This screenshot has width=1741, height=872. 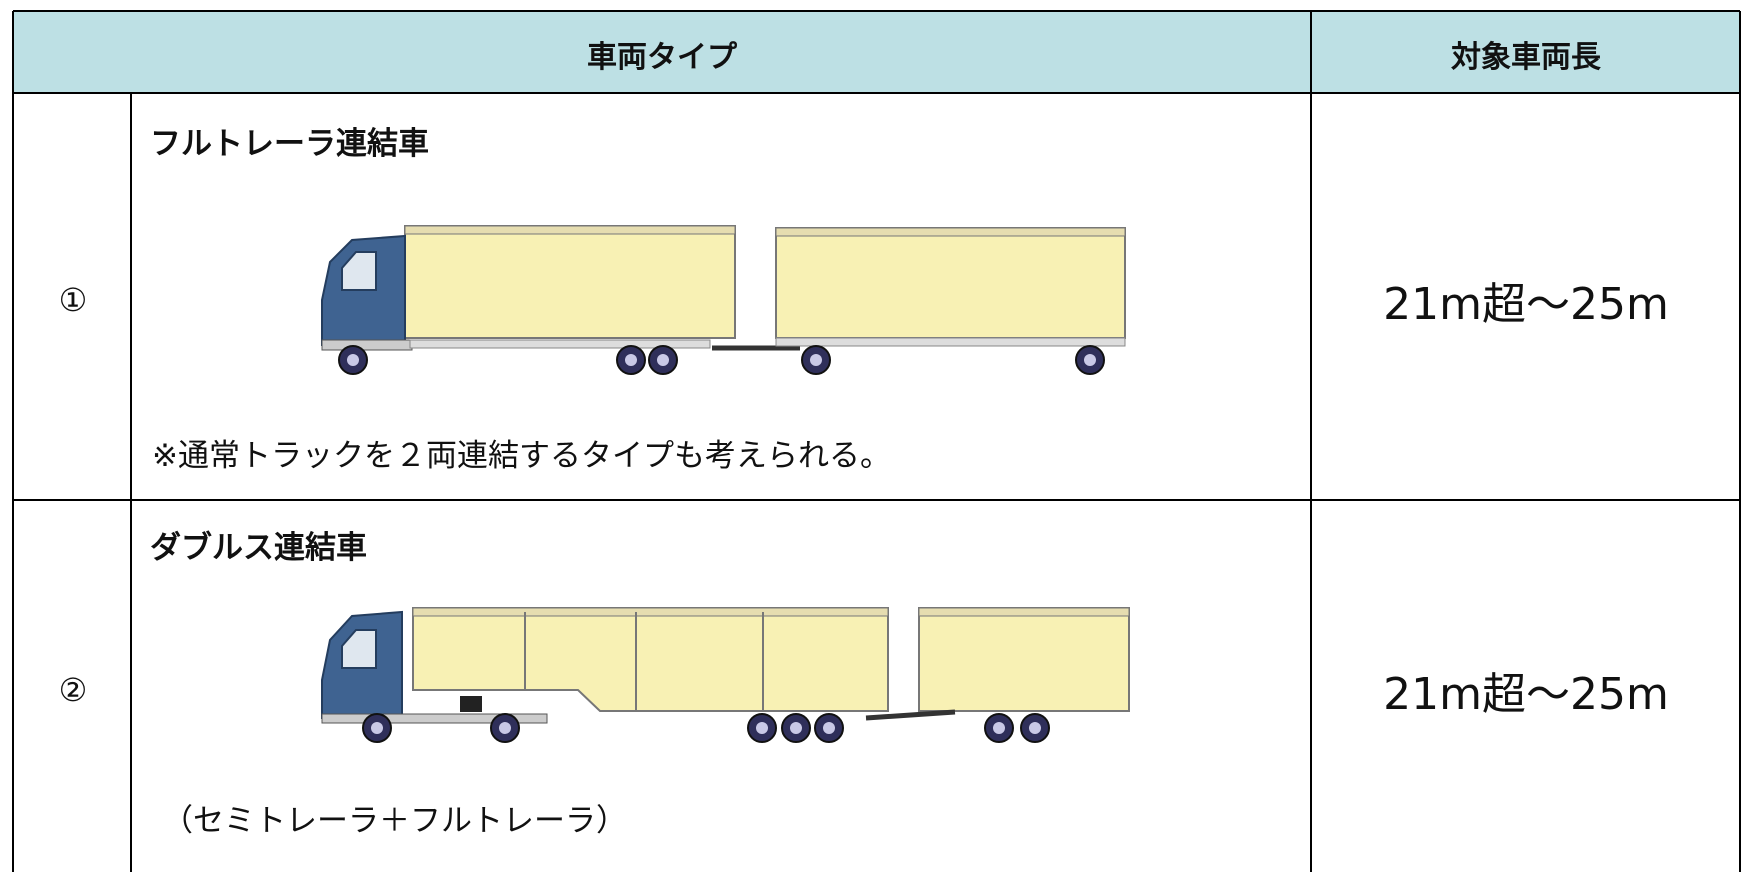 What do you see at coordinates (73, 690) in the screenshot?
I see `row-number: ②` at bounding box center [73, 690].